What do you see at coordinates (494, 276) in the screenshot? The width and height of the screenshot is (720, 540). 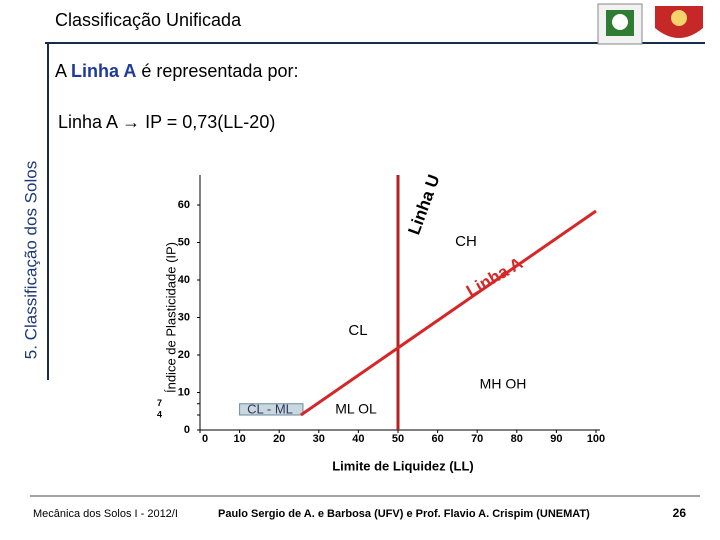 I see `region-label: Linha A` at bounding box center [494, 276].